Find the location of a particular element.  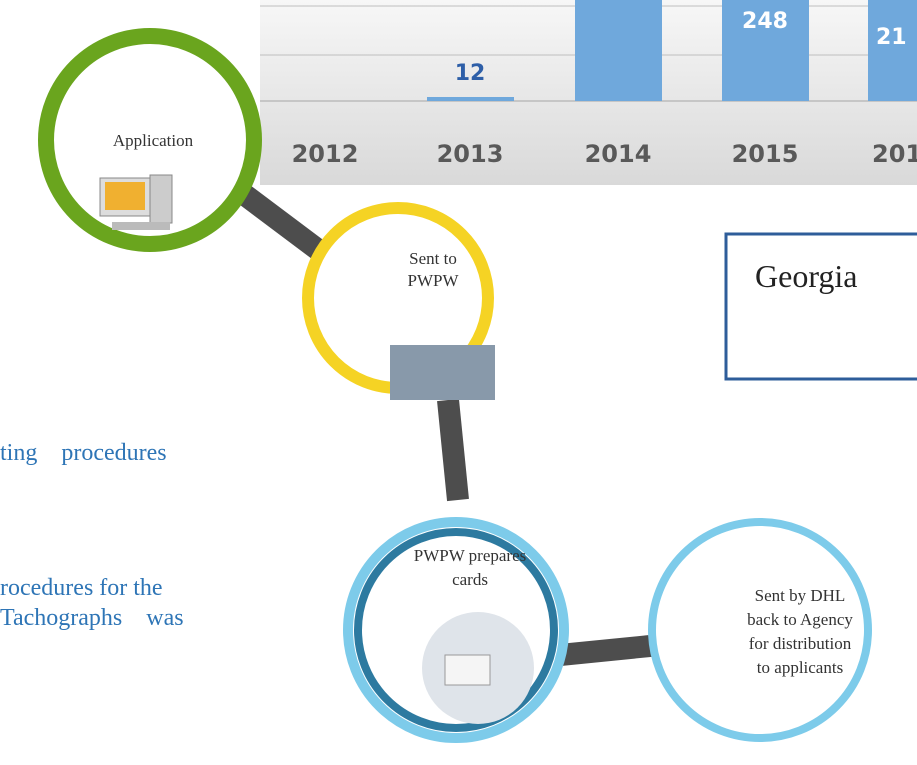

body-text: ting procedures is located at coordinates (83, 453).